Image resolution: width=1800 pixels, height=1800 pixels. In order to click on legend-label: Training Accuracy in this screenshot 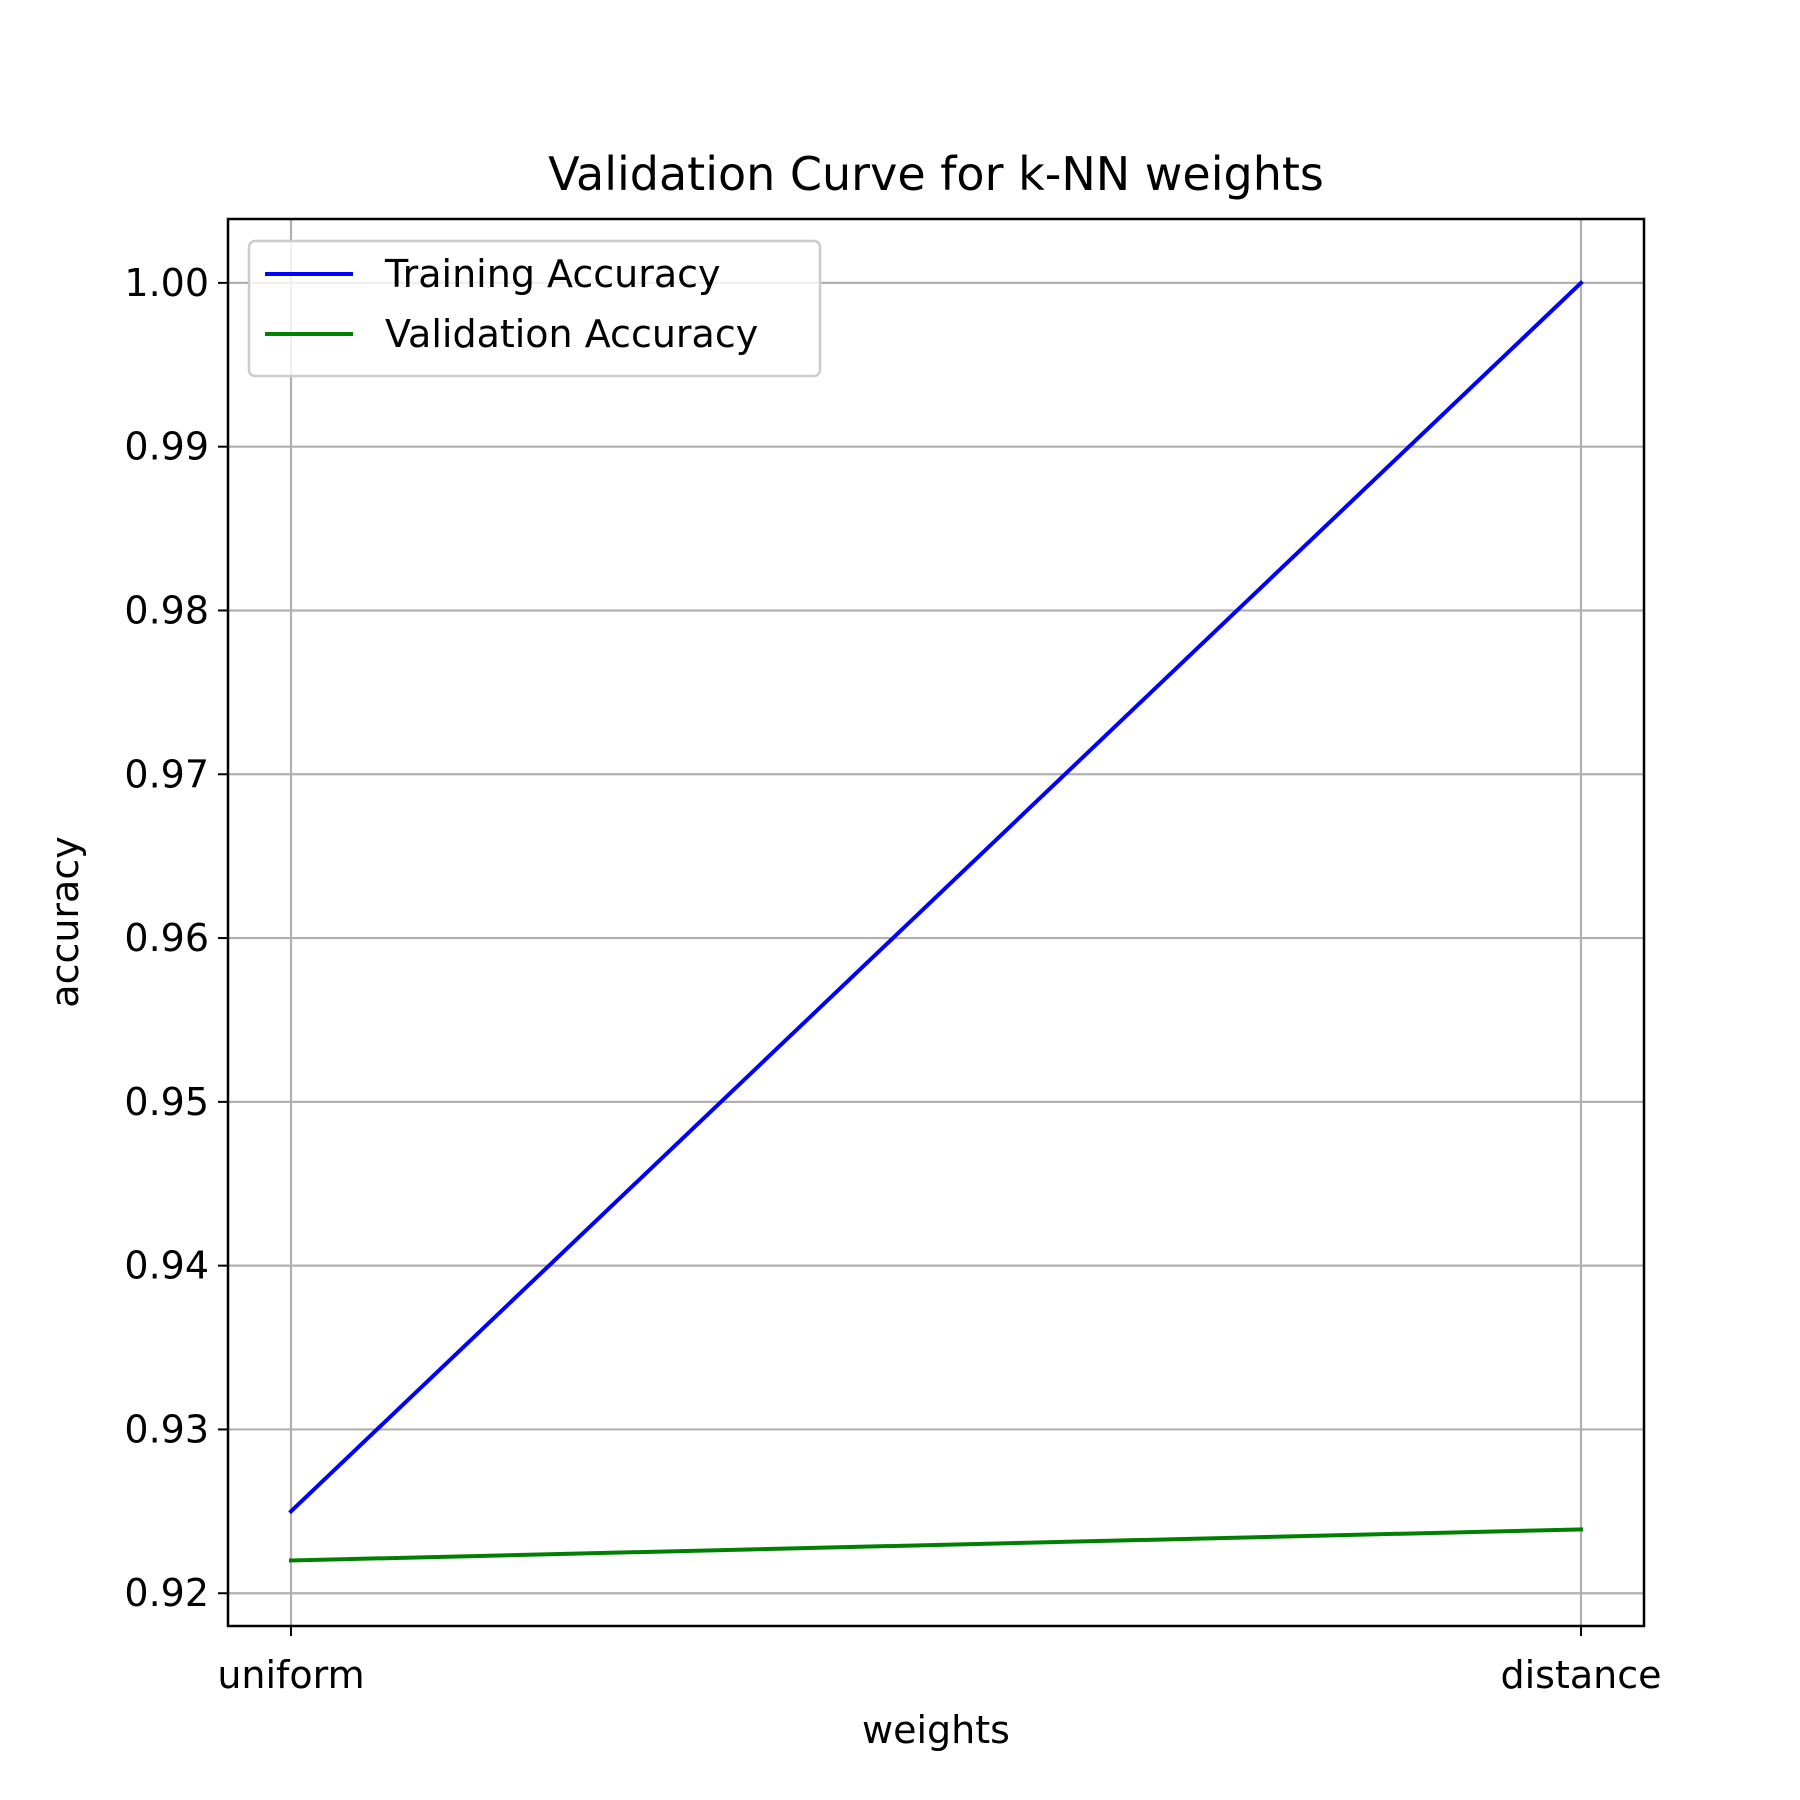, I will do `click(552, 274)`.